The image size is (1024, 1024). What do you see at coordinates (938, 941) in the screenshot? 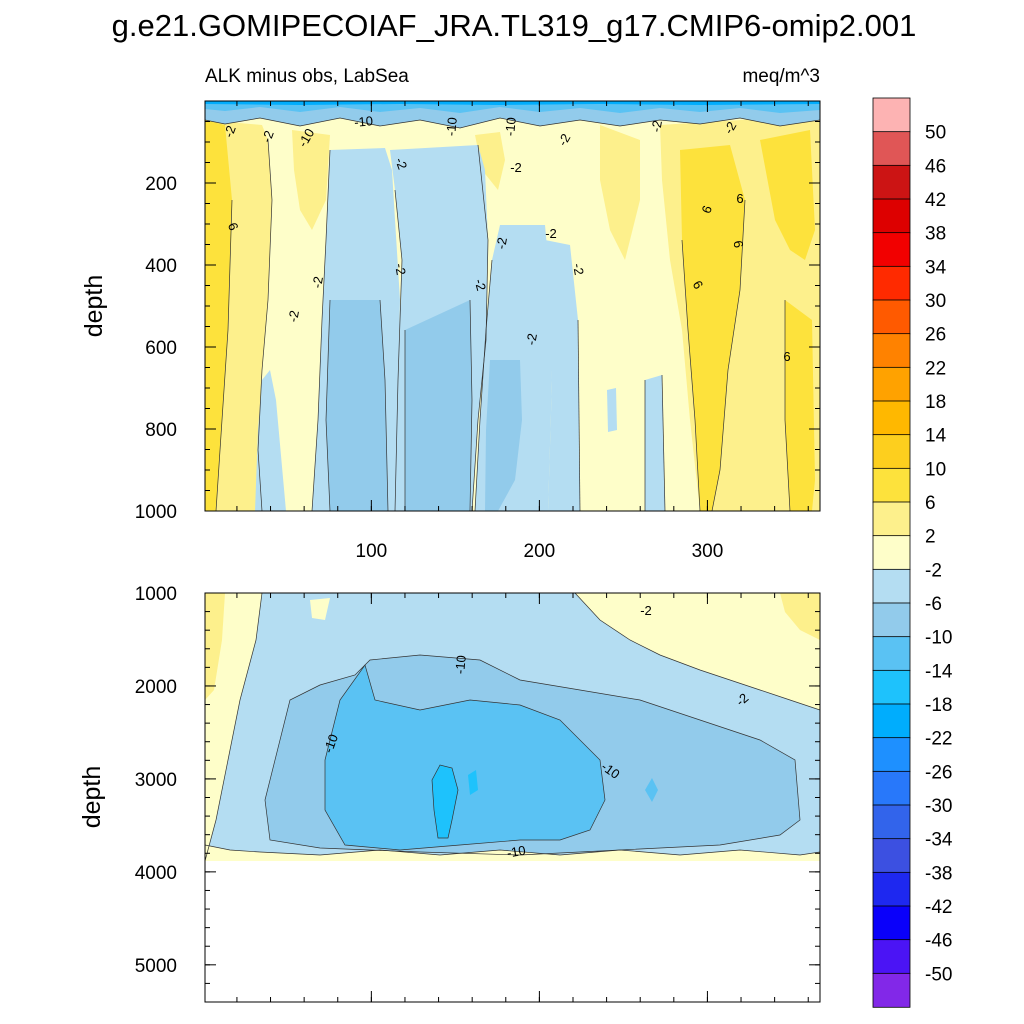
I see `colorbar-label: -46` at bounding box center [938, 941].